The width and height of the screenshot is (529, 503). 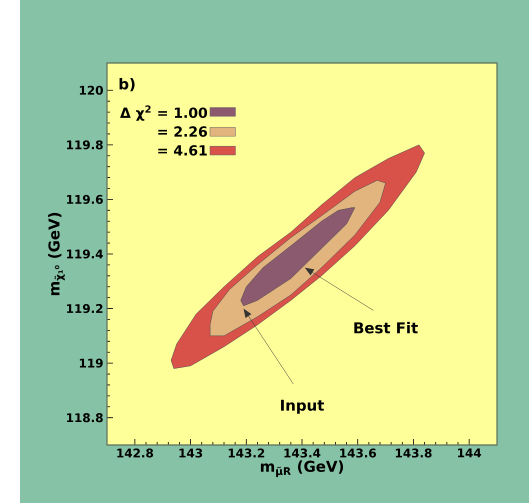 I want to click on y-tick-label: 119.8, so click(x=85, y=145).